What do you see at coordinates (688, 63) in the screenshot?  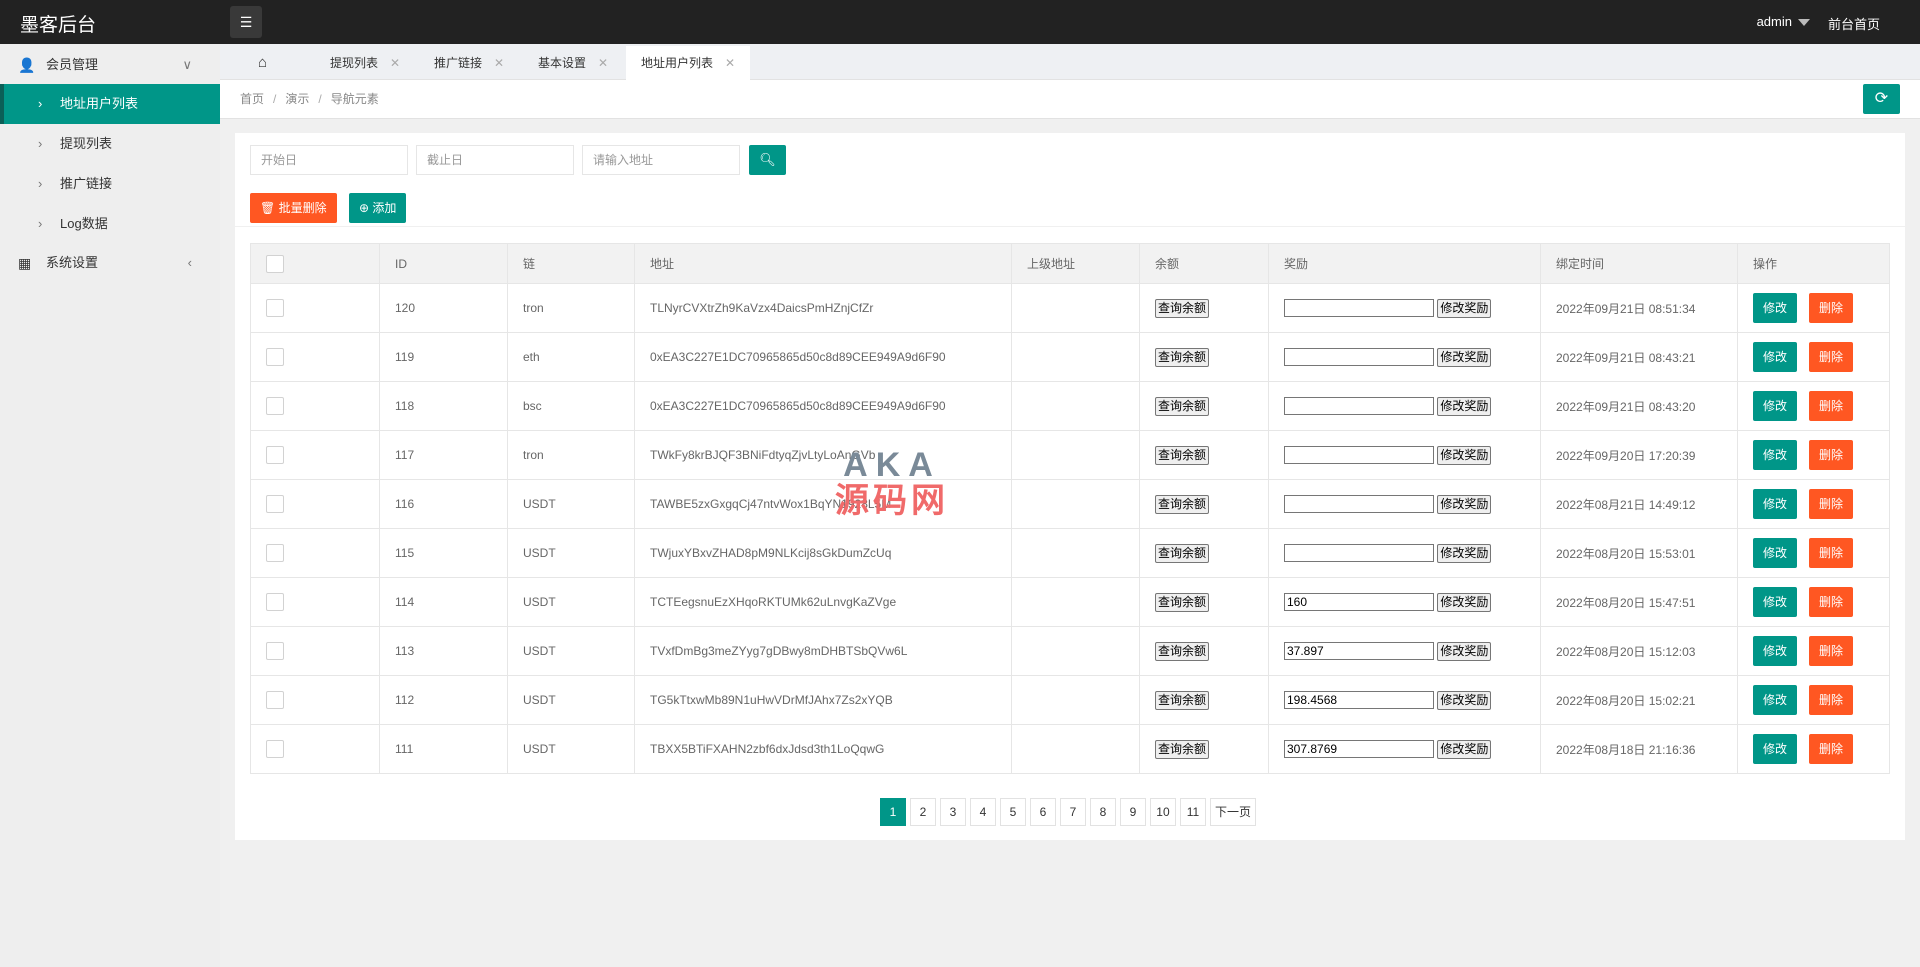 I see `tab-address-users: 地址用户列表 ✕` at bounding box center [688, 63].